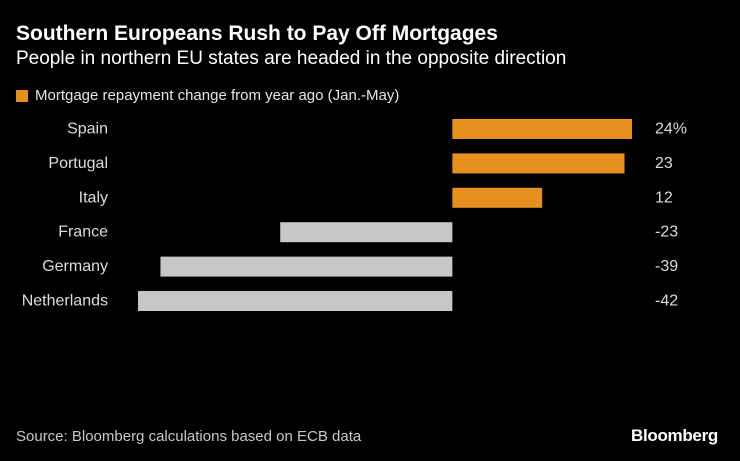 This screenshot has height=461, width=740. I want to click on bar-spain, so click(542, 129).